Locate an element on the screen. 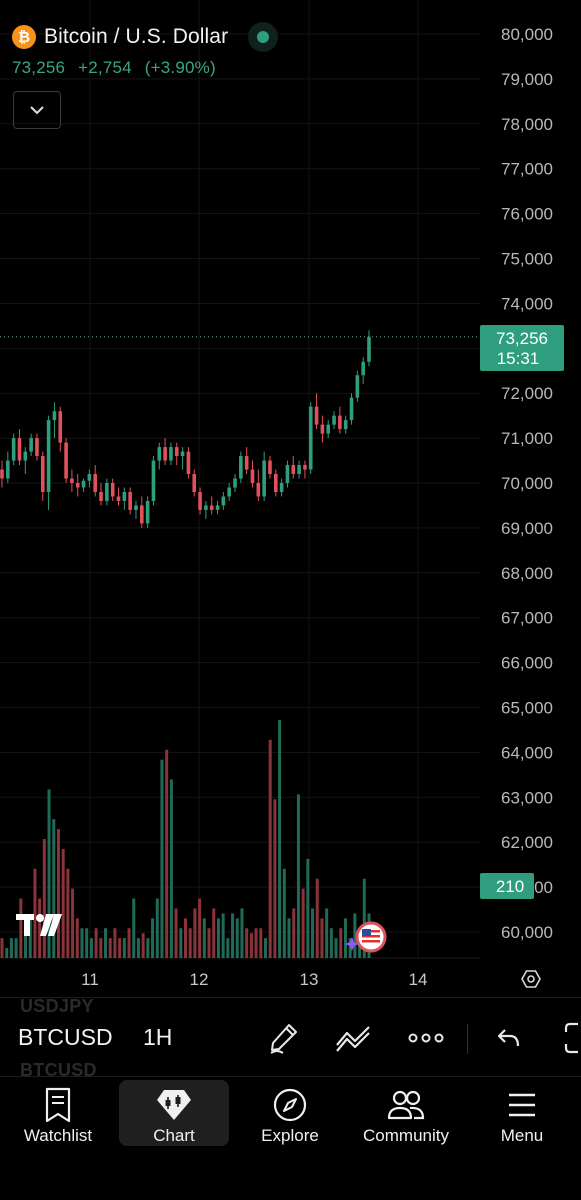  nav-explore-label: Explore is located at coordinates (290, 1135).